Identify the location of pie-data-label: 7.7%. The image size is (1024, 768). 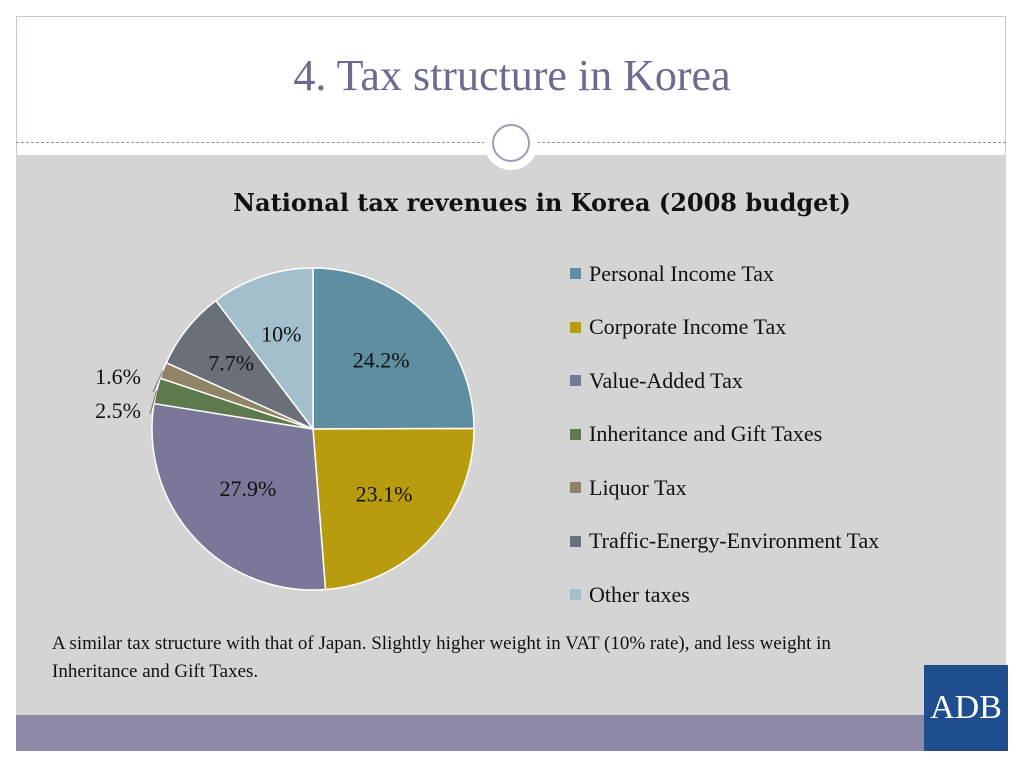
(231, 363).